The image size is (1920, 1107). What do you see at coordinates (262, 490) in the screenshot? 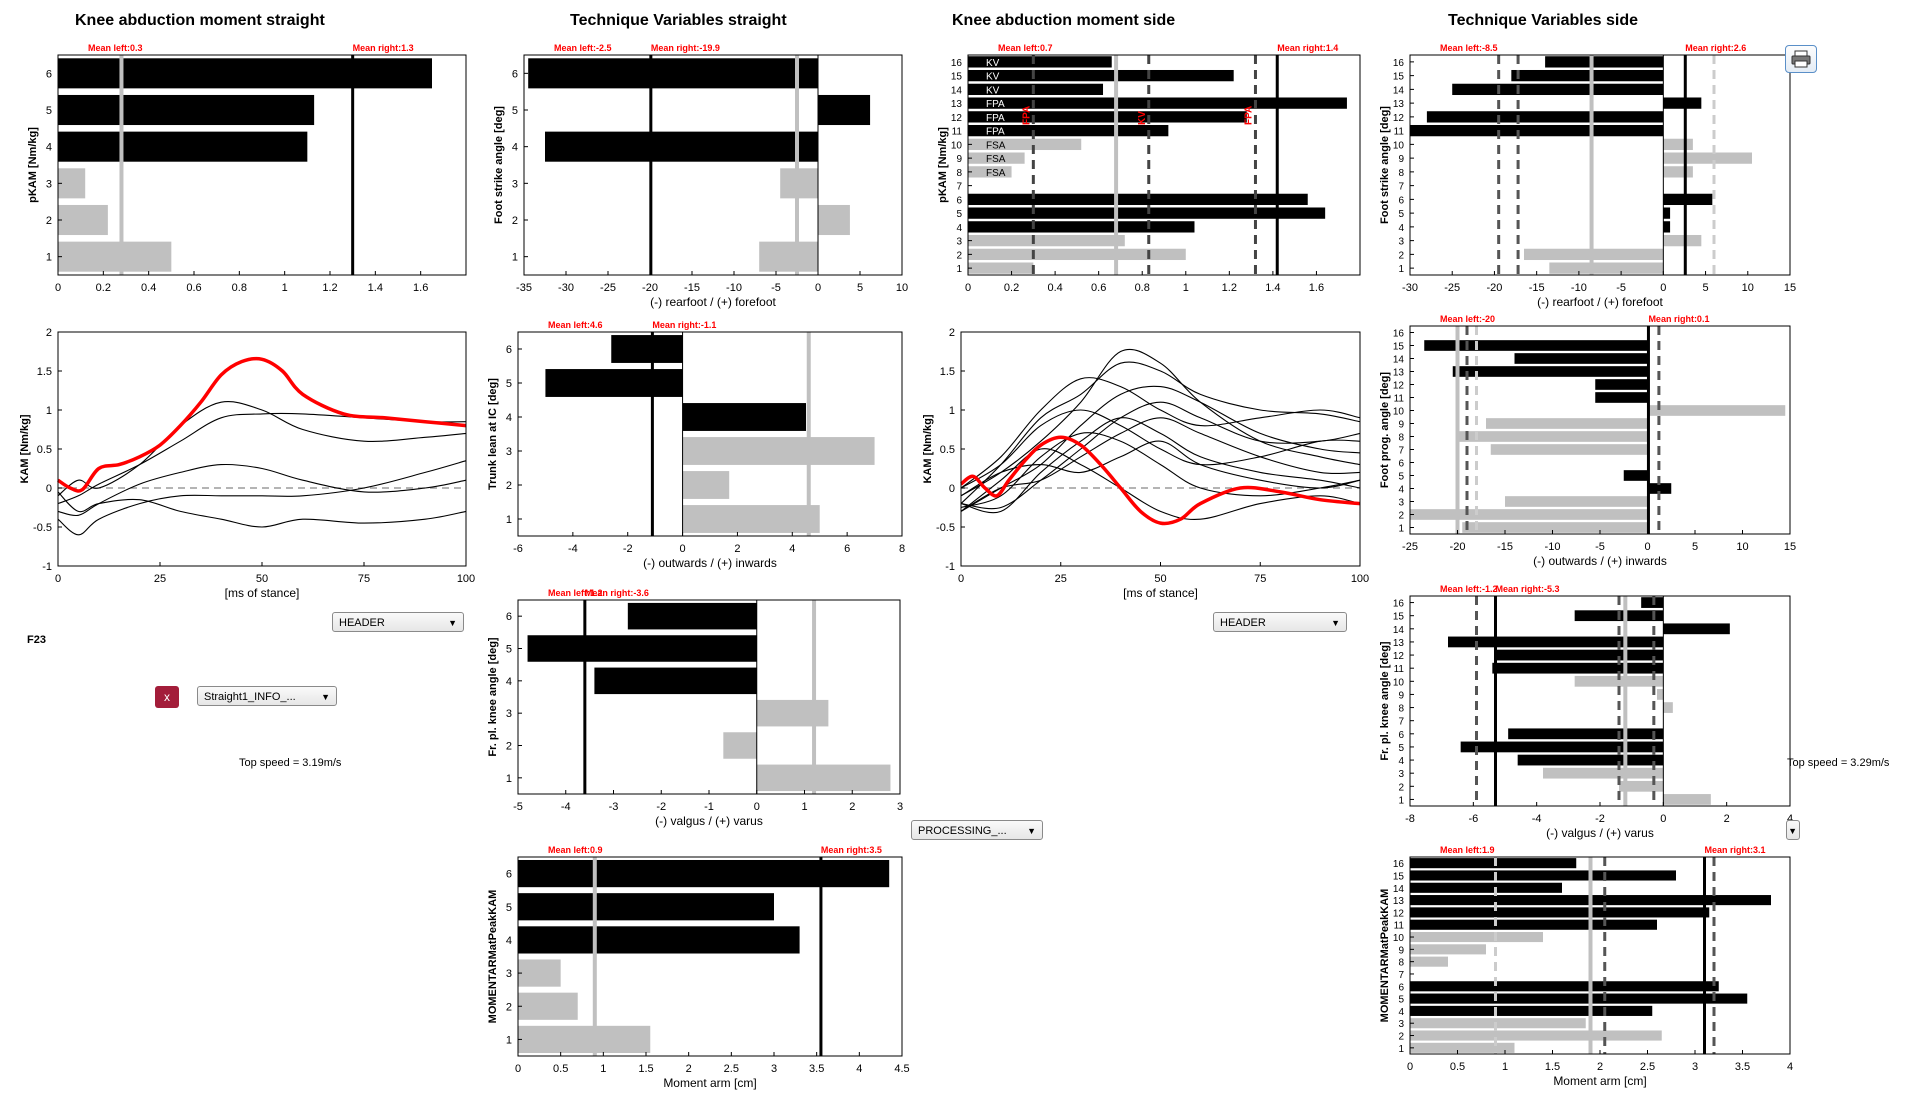
I see `series-line` at bounding box center [262, 490].